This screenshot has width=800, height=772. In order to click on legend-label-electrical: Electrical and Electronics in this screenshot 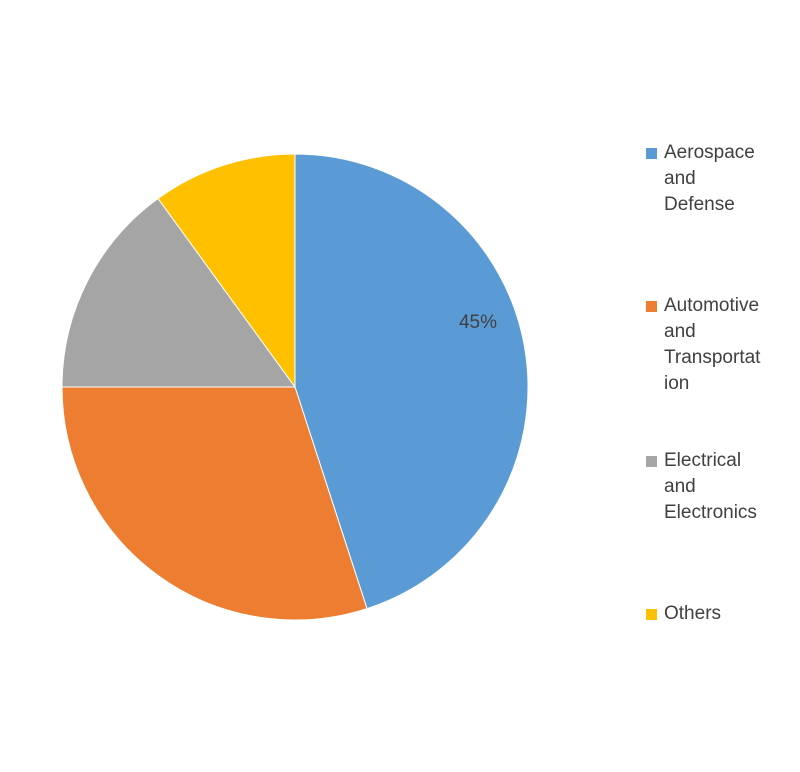, I will do `click(710, 486)`.